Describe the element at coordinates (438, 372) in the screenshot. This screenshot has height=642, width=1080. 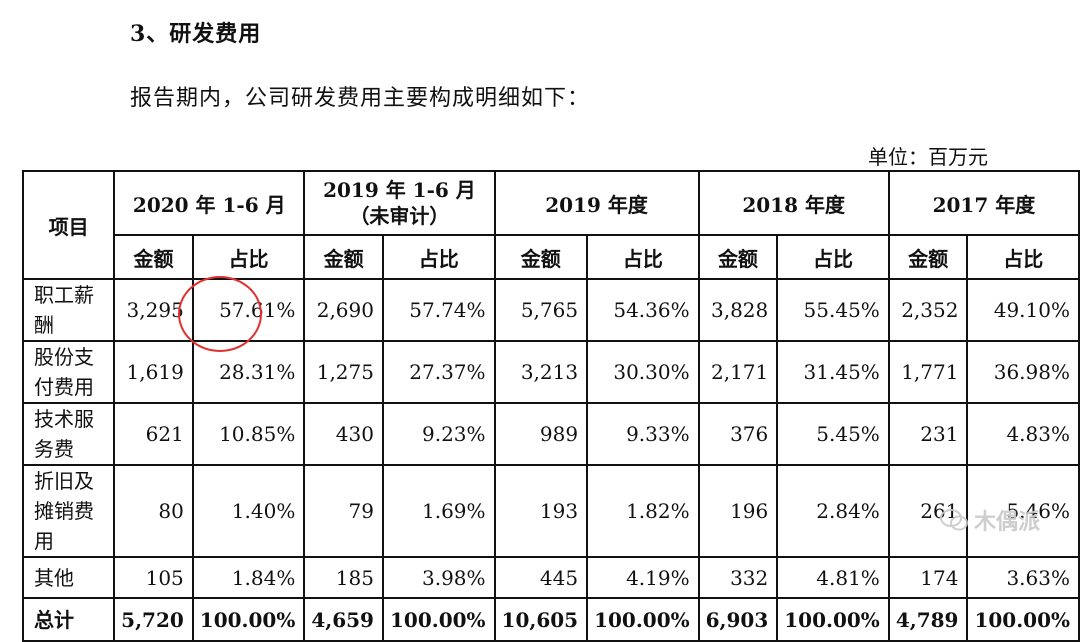
I see `ratio-cell: 27.37%` at that location.